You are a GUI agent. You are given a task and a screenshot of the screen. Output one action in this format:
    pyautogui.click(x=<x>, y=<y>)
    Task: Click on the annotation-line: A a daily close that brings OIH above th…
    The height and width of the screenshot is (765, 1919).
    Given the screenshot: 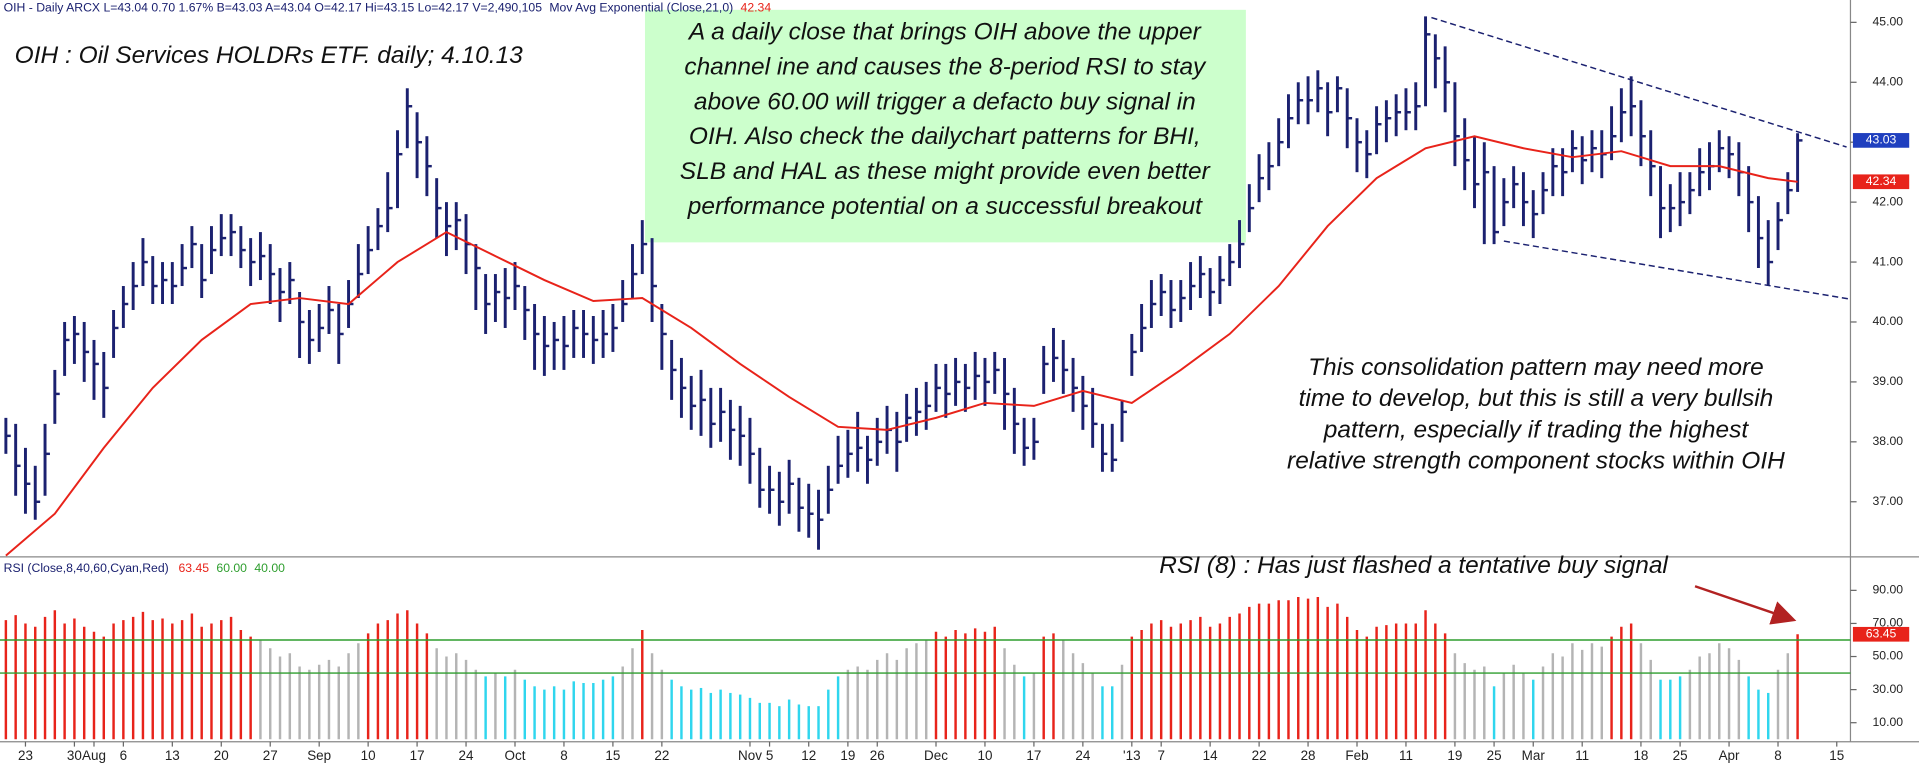 What is the action you would take?
    pyautogui.click(x=944, y=32)
    